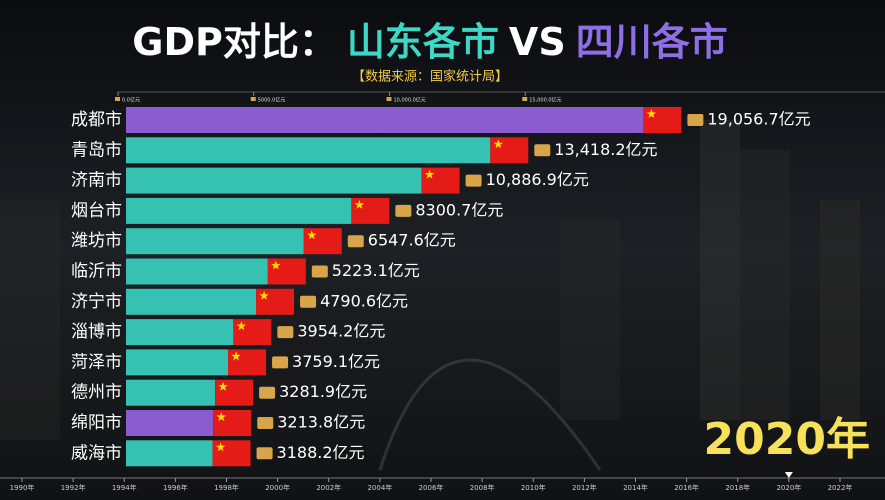  Describe the element at coordinates (482, 487) in the screenshot. I see `timeline-tick-label: 2008年` at that location.